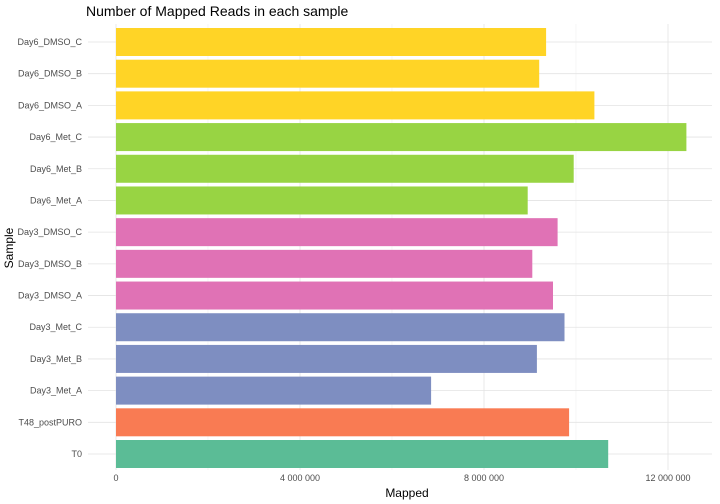 This screenshot has width=720, height=504. I want to click on y-tick-label: Day6_DMSO_C, so click(49, 42).